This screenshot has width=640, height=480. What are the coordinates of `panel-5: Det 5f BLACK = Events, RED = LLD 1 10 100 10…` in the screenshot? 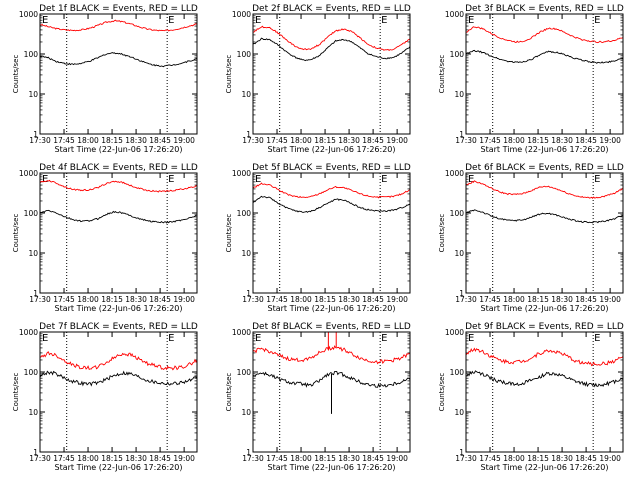 It's located at (318, 238).